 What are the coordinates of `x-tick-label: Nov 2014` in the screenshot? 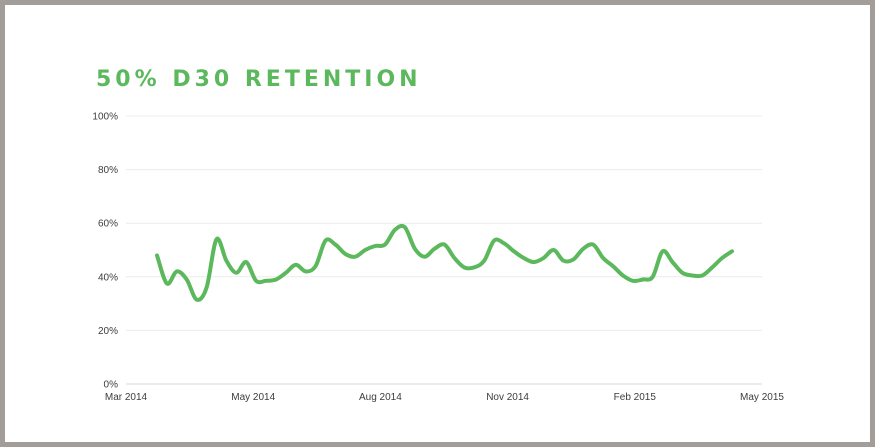 It's located at (507, 397).